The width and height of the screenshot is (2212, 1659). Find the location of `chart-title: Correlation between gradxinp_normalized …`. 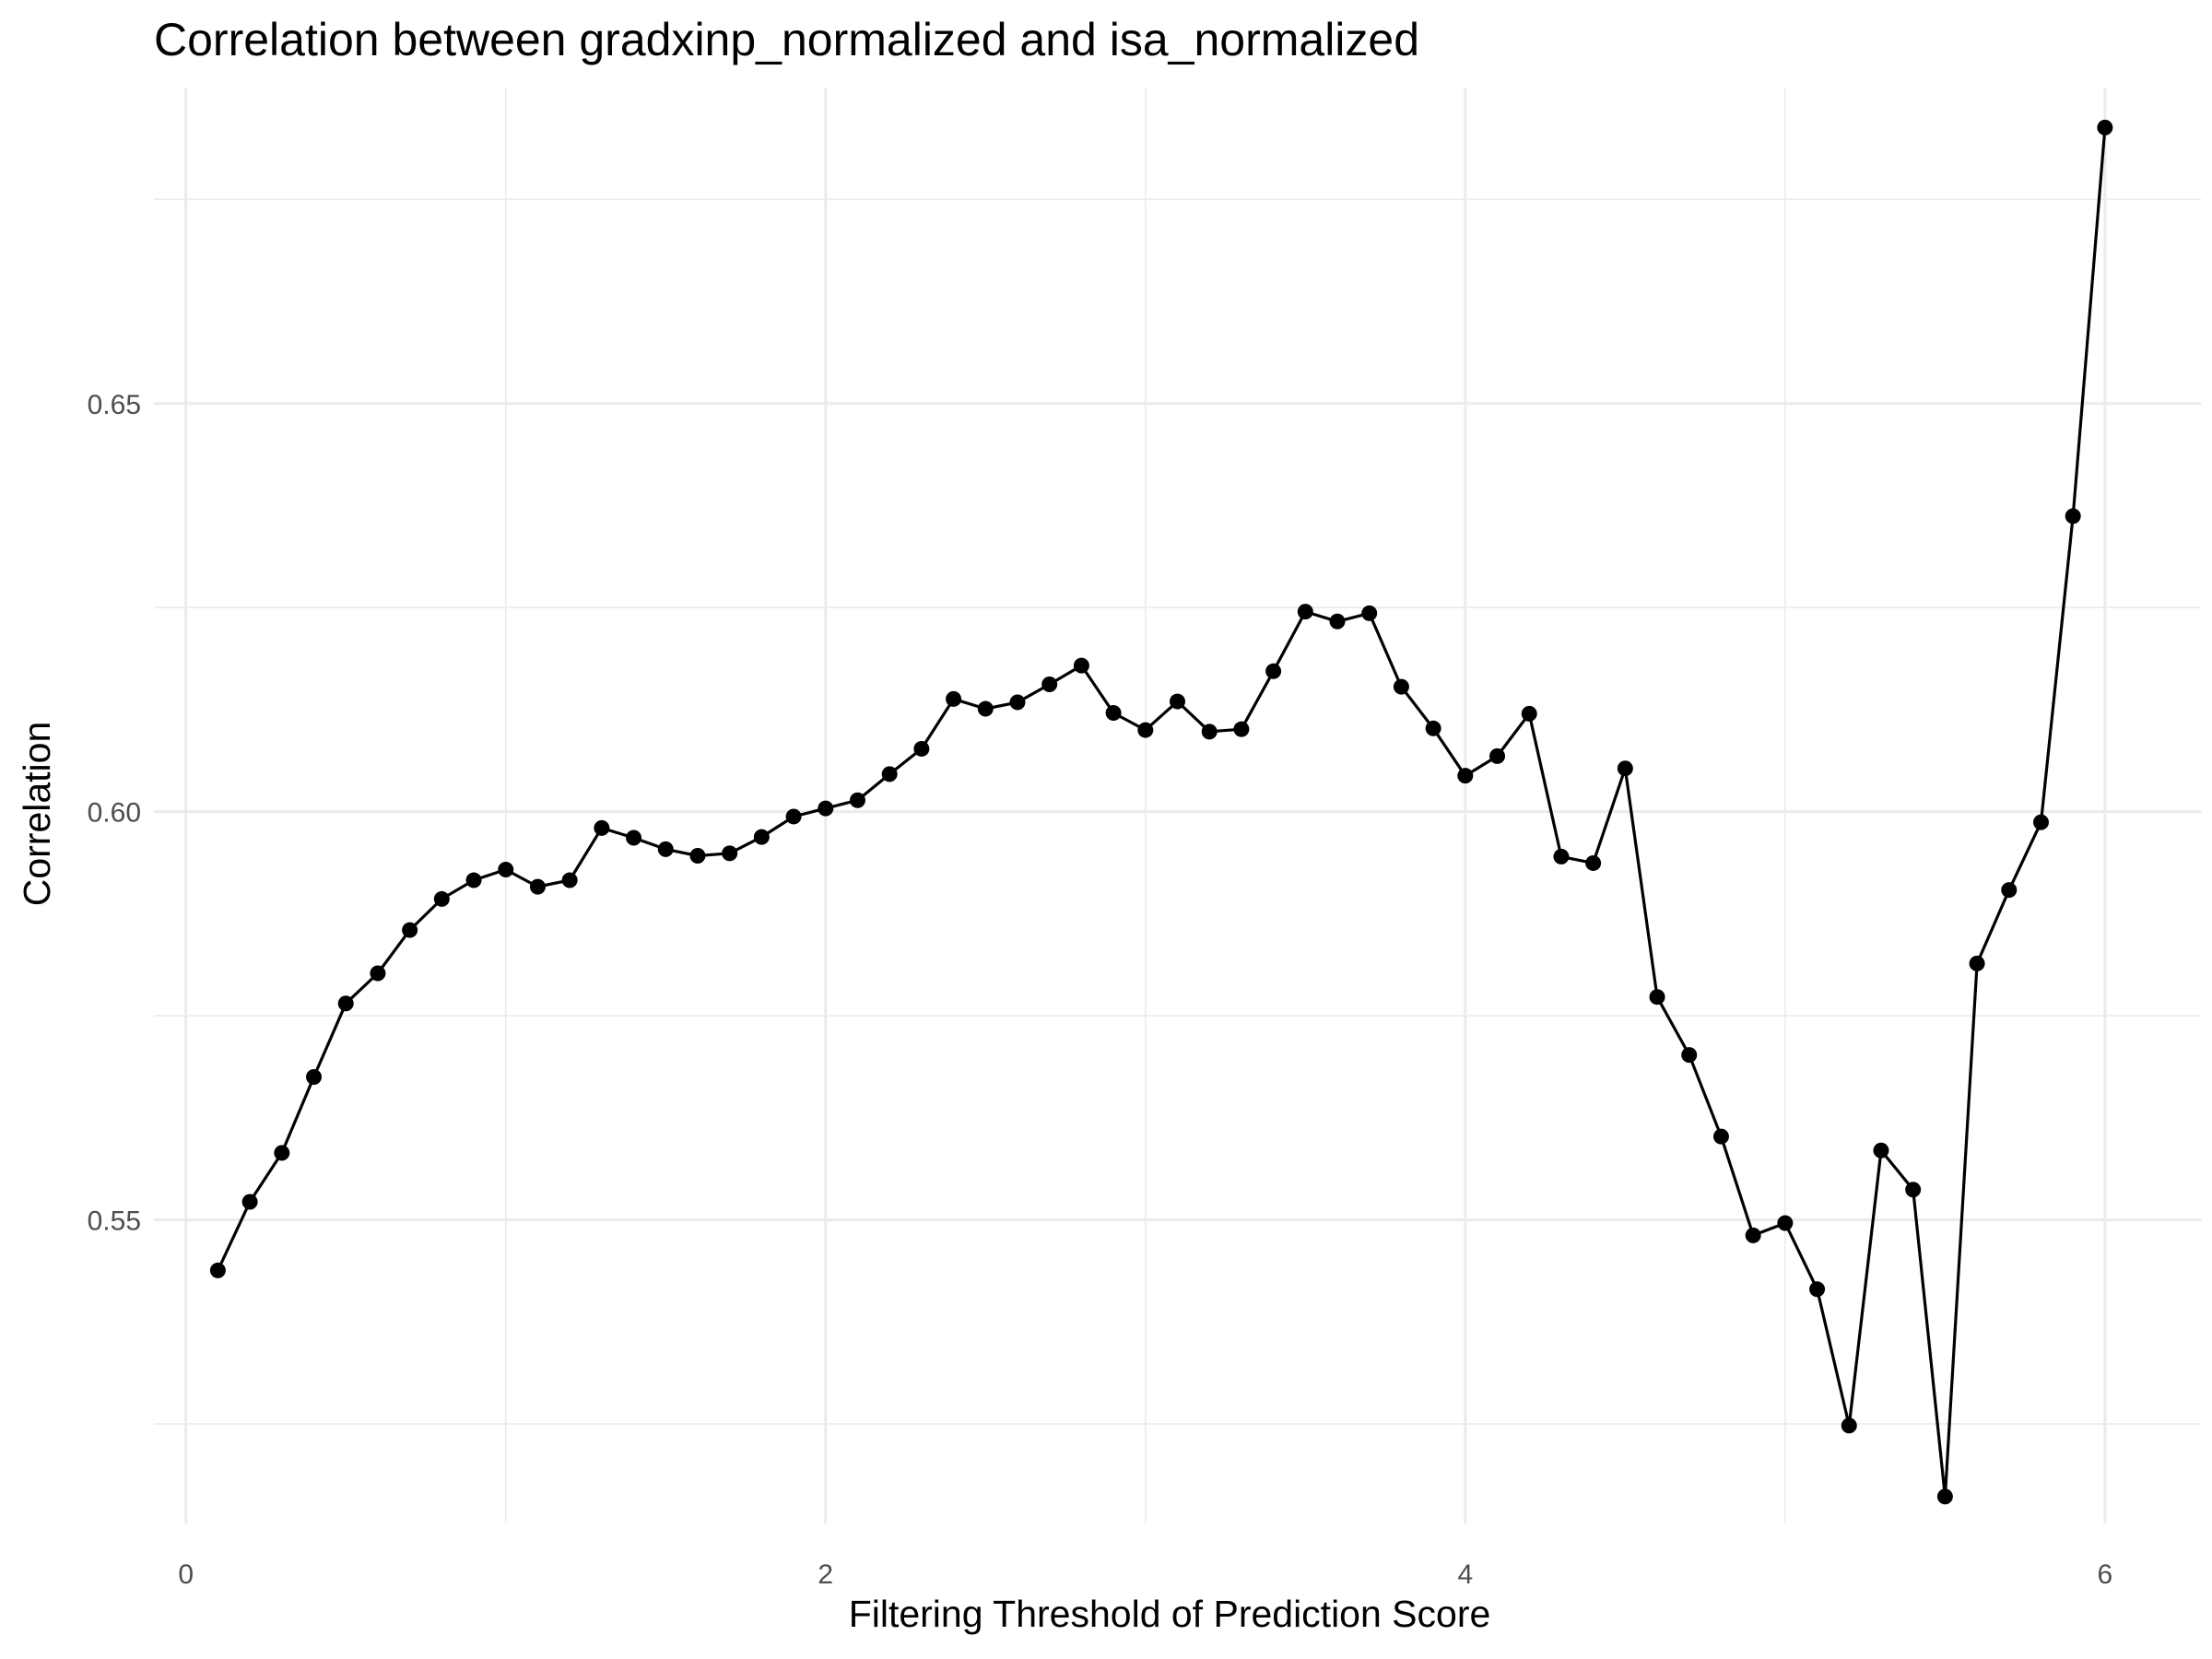

chart-title: Correlation between gradxinp_normalized … is located at coordinates (786, 39).